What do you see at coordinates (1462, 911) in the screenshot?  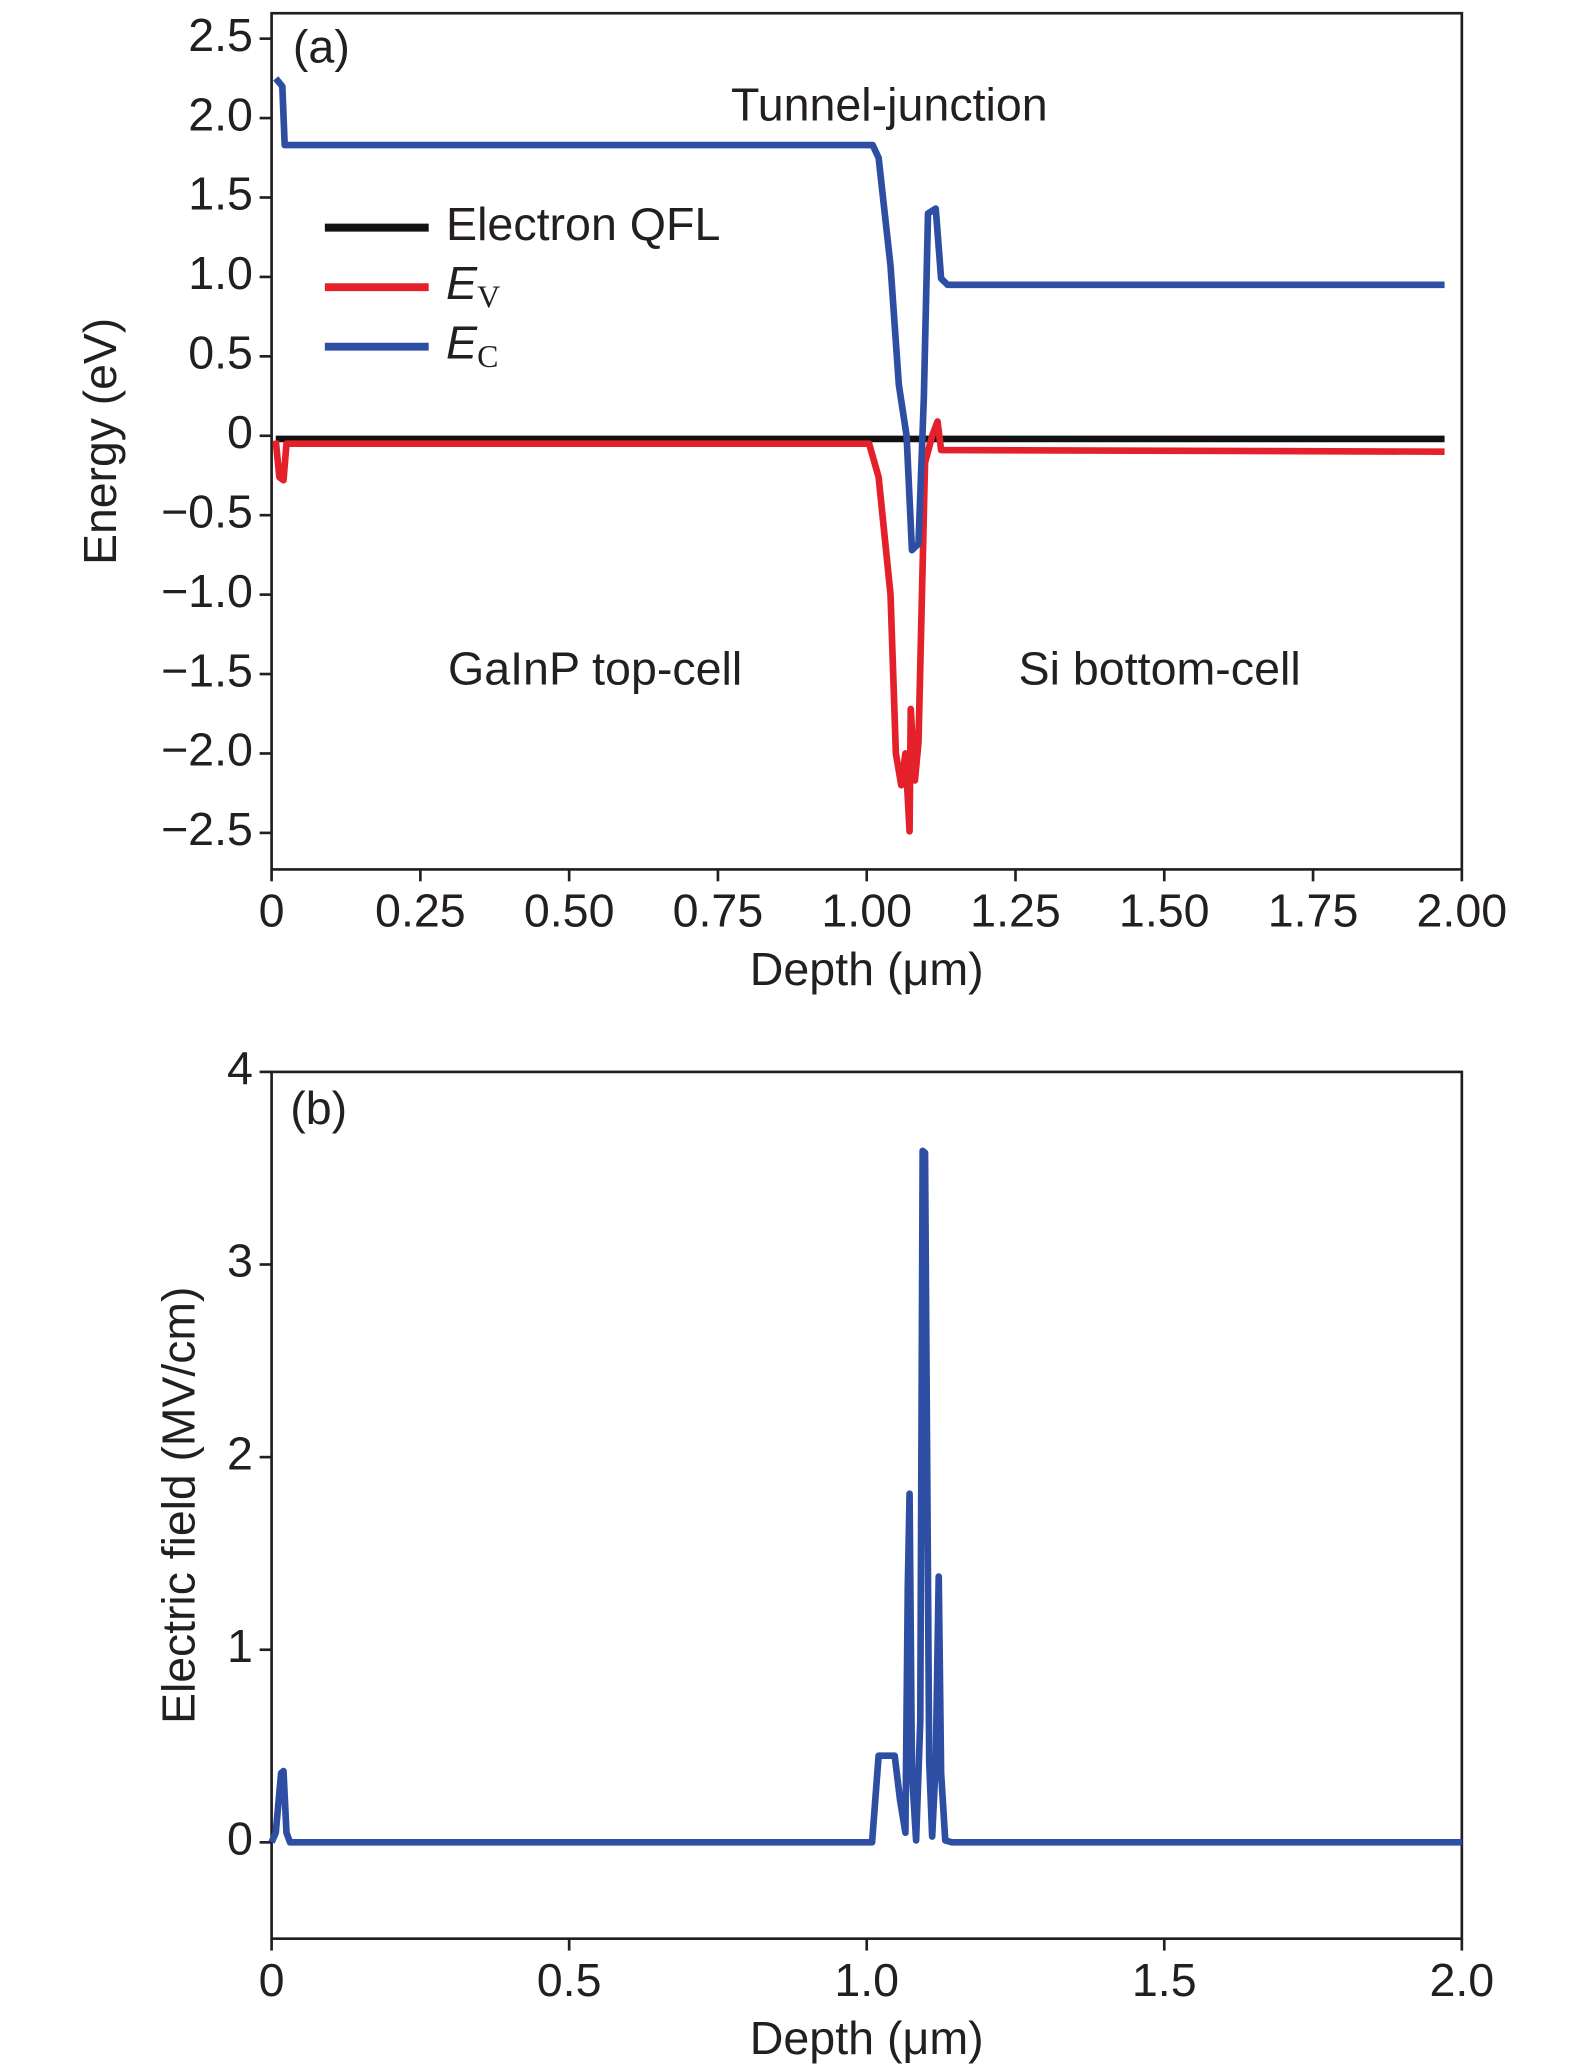 I see `x-tick-label: 2.00` at bounding box center [1462, 911].